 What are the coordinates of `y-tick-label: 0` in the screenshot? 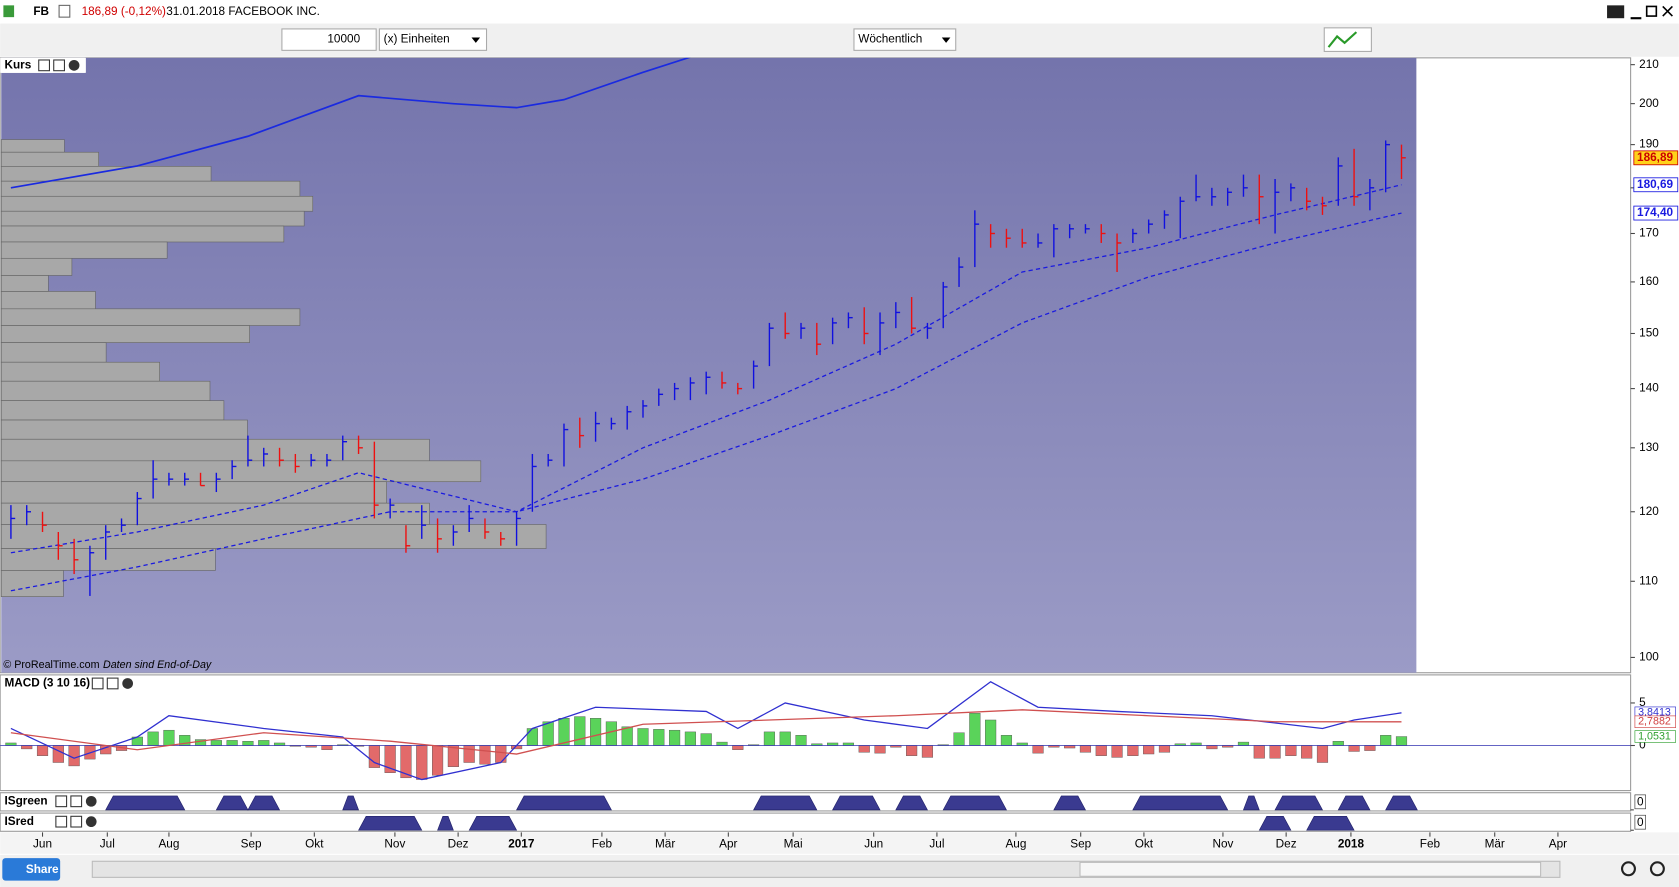 It's located at (1640, 822).